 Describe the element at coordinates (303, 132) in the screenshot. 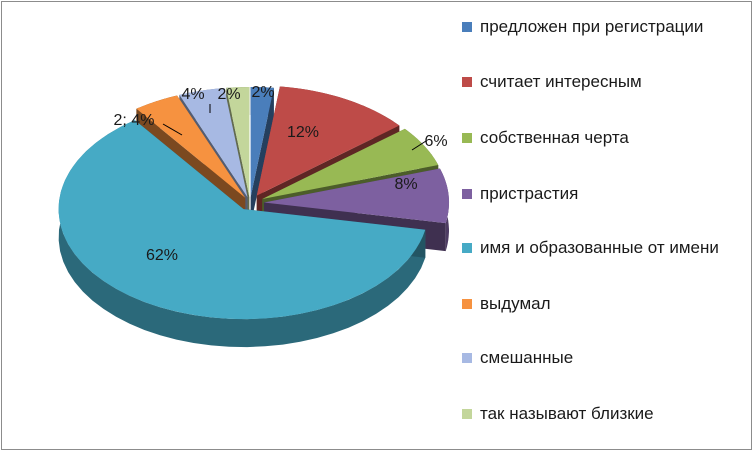

I see `data-label: 12%` at that location.